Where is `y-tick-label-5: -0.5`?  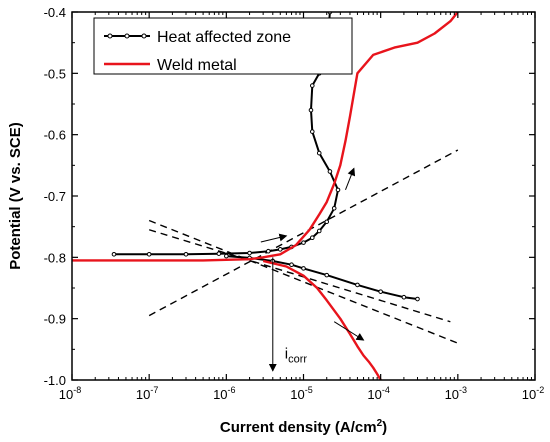
y-tick-label-5: -0.5 is located at coordinates (55, 73).